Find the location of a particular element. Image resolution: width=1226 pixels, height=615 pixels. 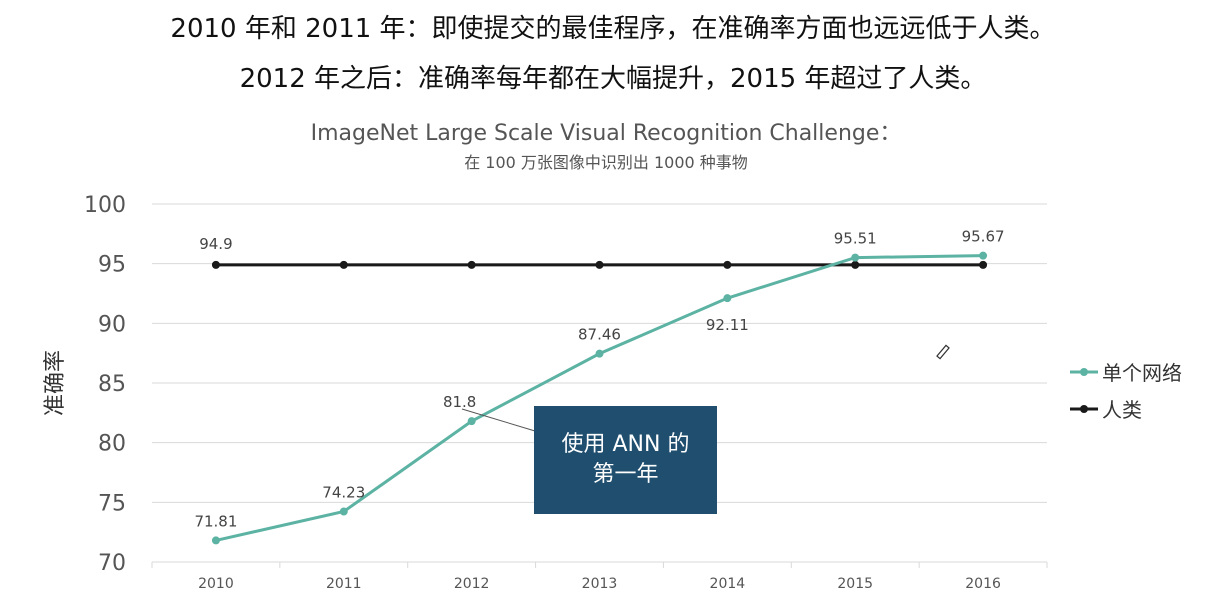

callout-line-2: 第一年 is located at coordinates (625, 474).